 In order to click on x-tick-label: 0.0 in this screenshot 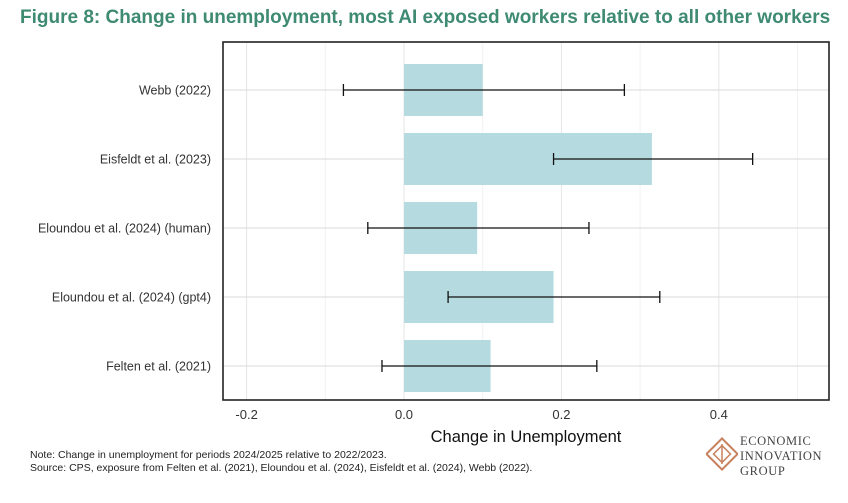, I will do `click(404, 414)`.